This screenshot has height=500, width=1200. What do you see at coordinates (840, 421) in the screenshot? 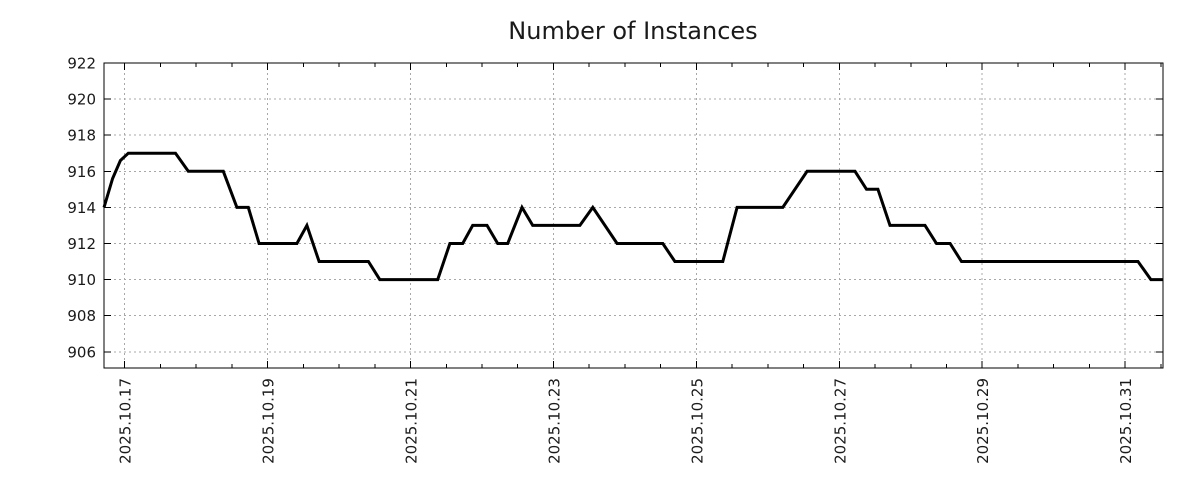
I see `x-tick-label: 2025.10.27` at bounding box center [840, 421].